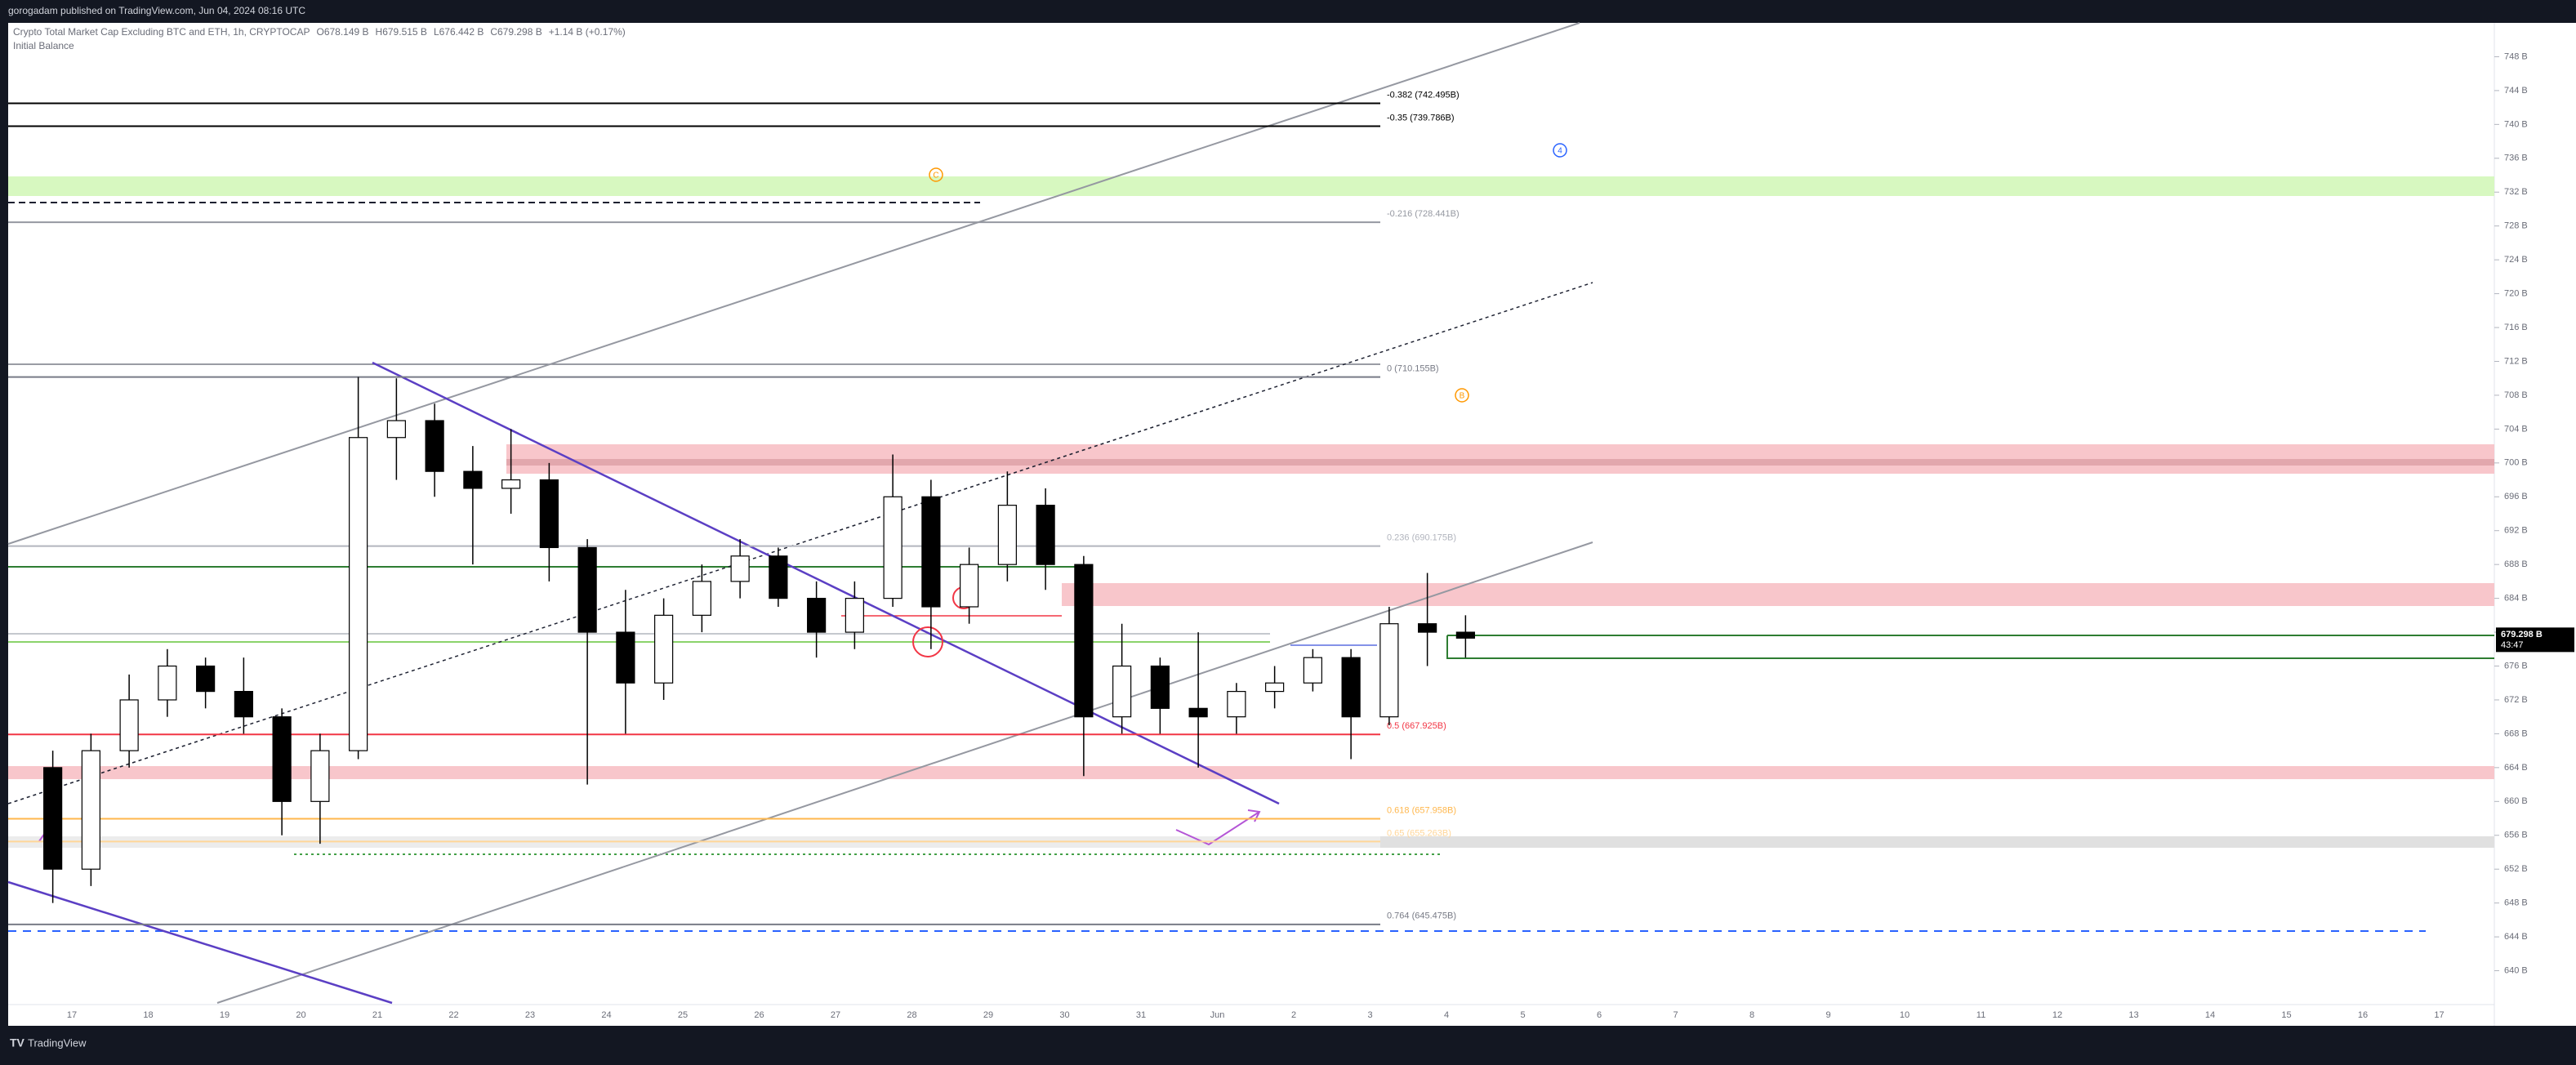 This screenshot has width=2576, height=1065. Describe the element at coordinates (2516, 599) in the screenshot. I see `y-tick-label: 684 B` at that location.